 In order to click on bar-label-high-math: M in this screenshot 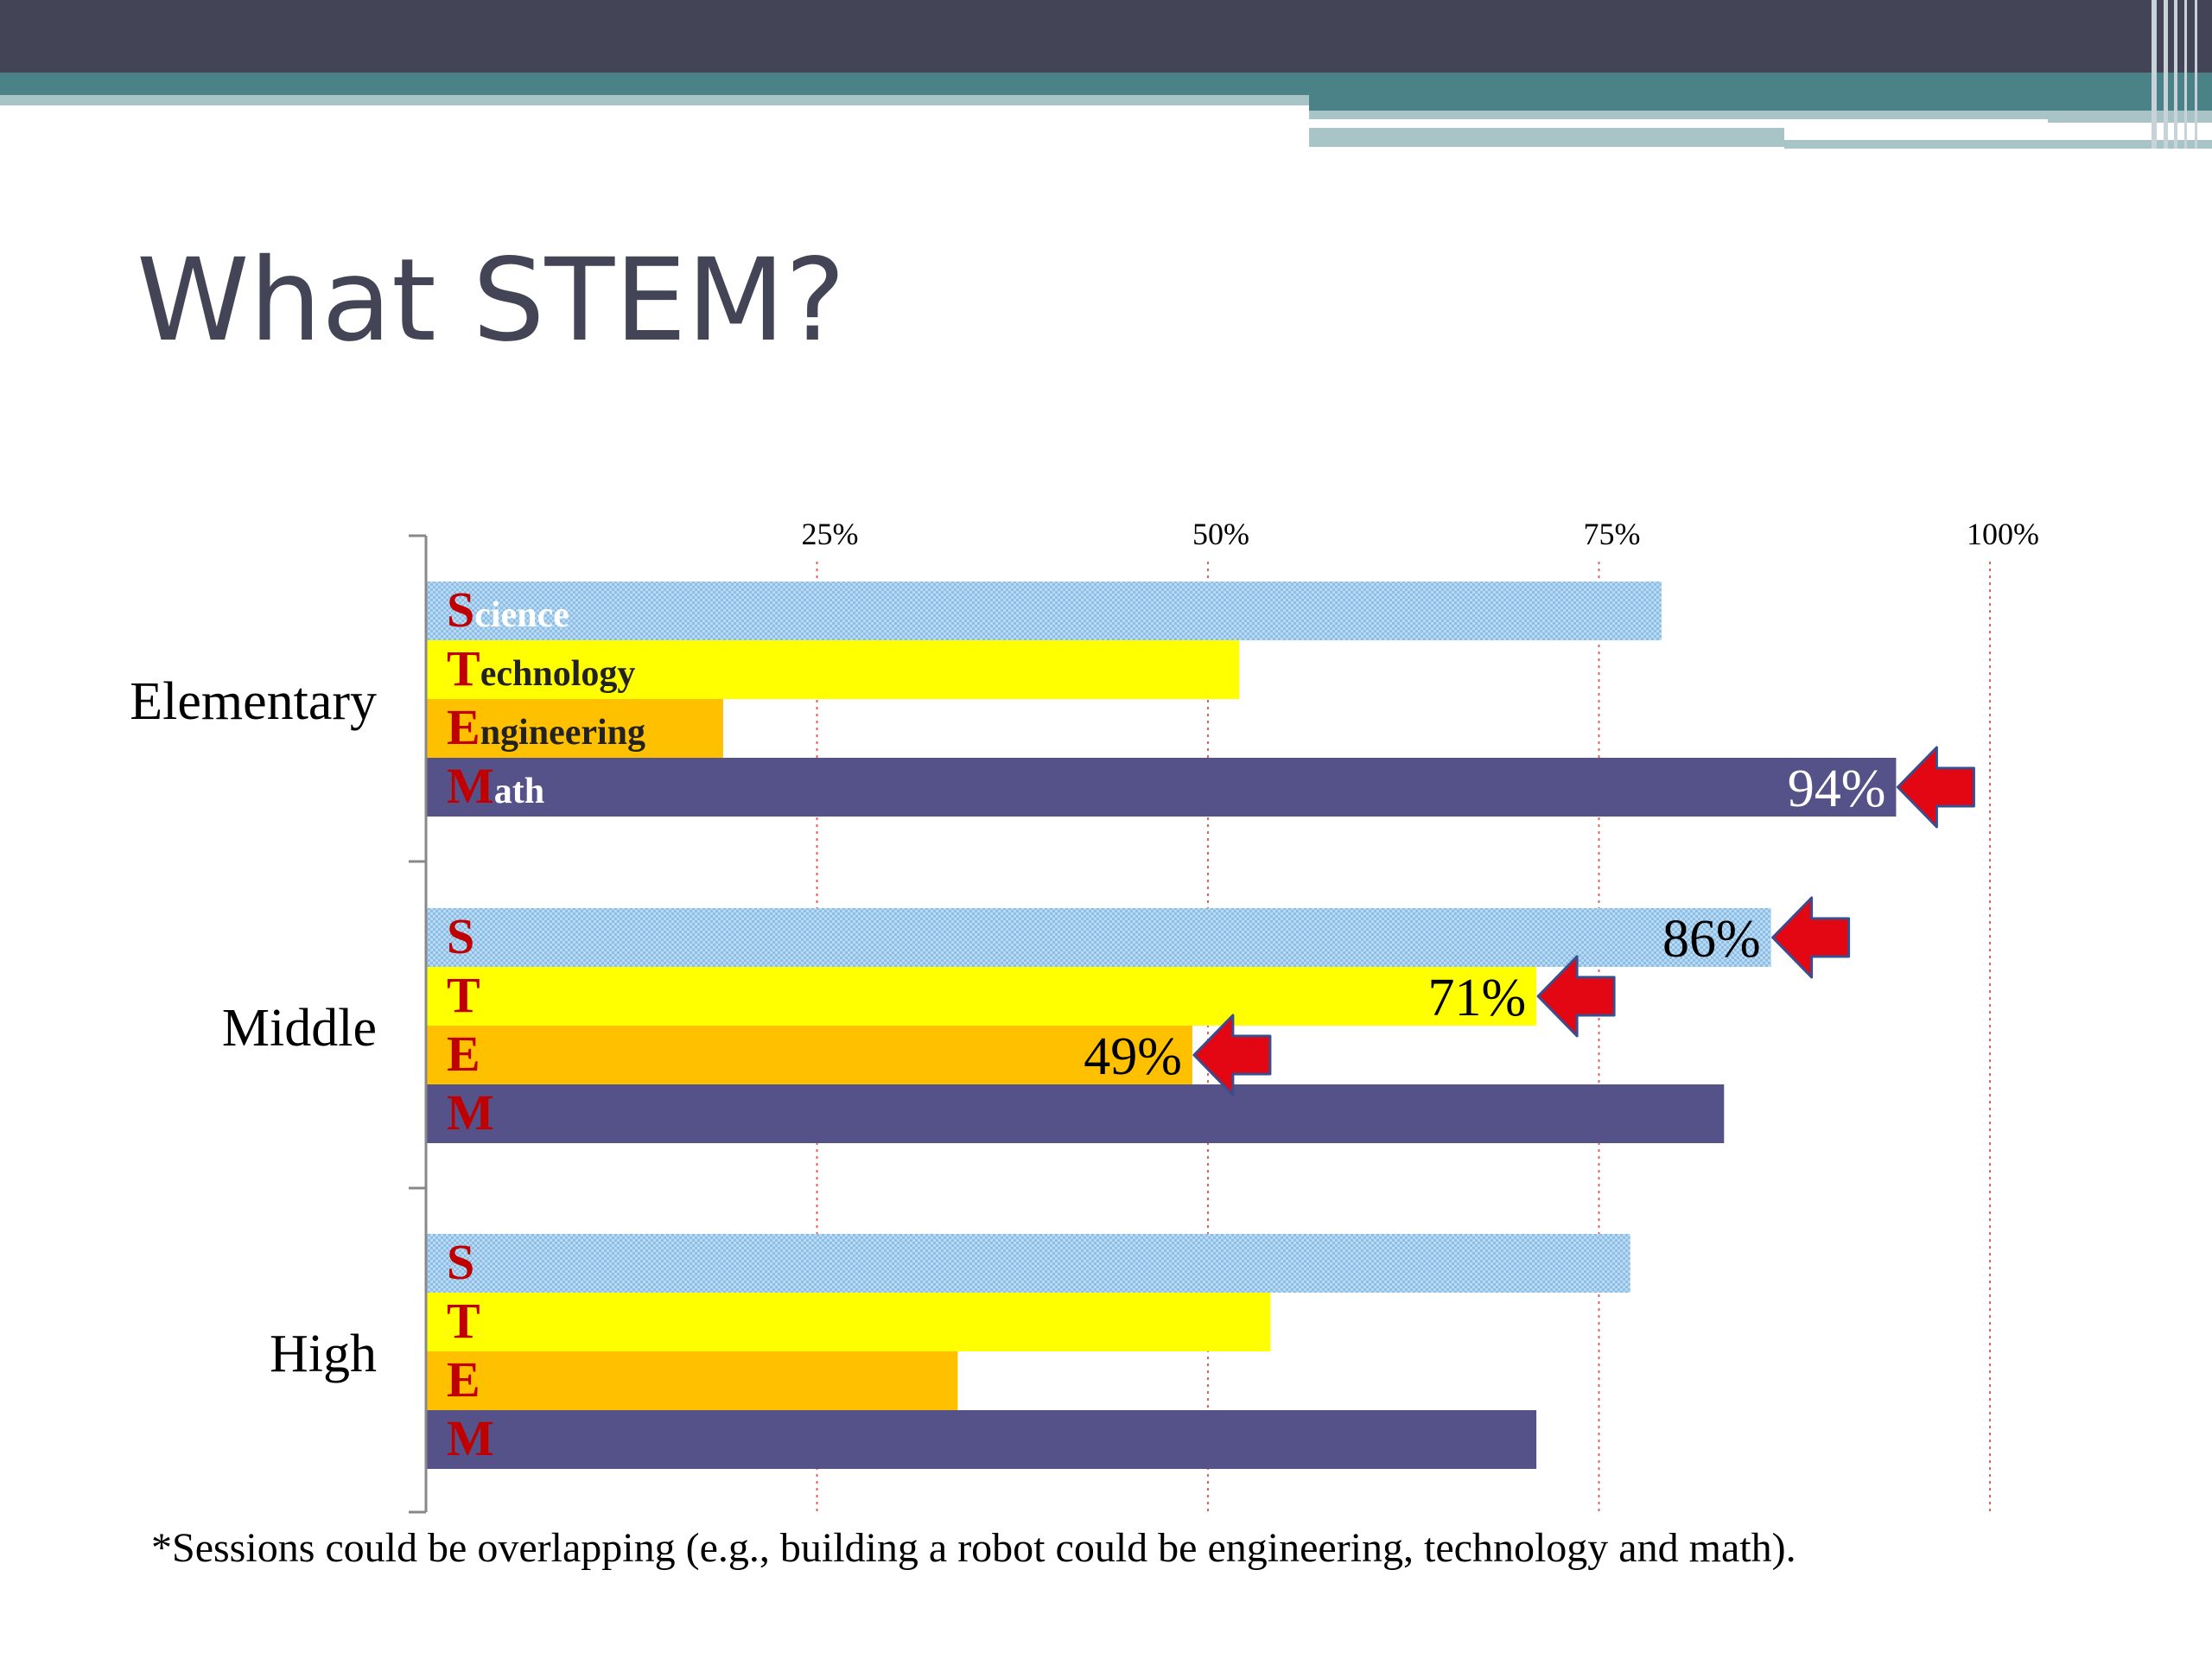, I will do `click(471, 1438)`.